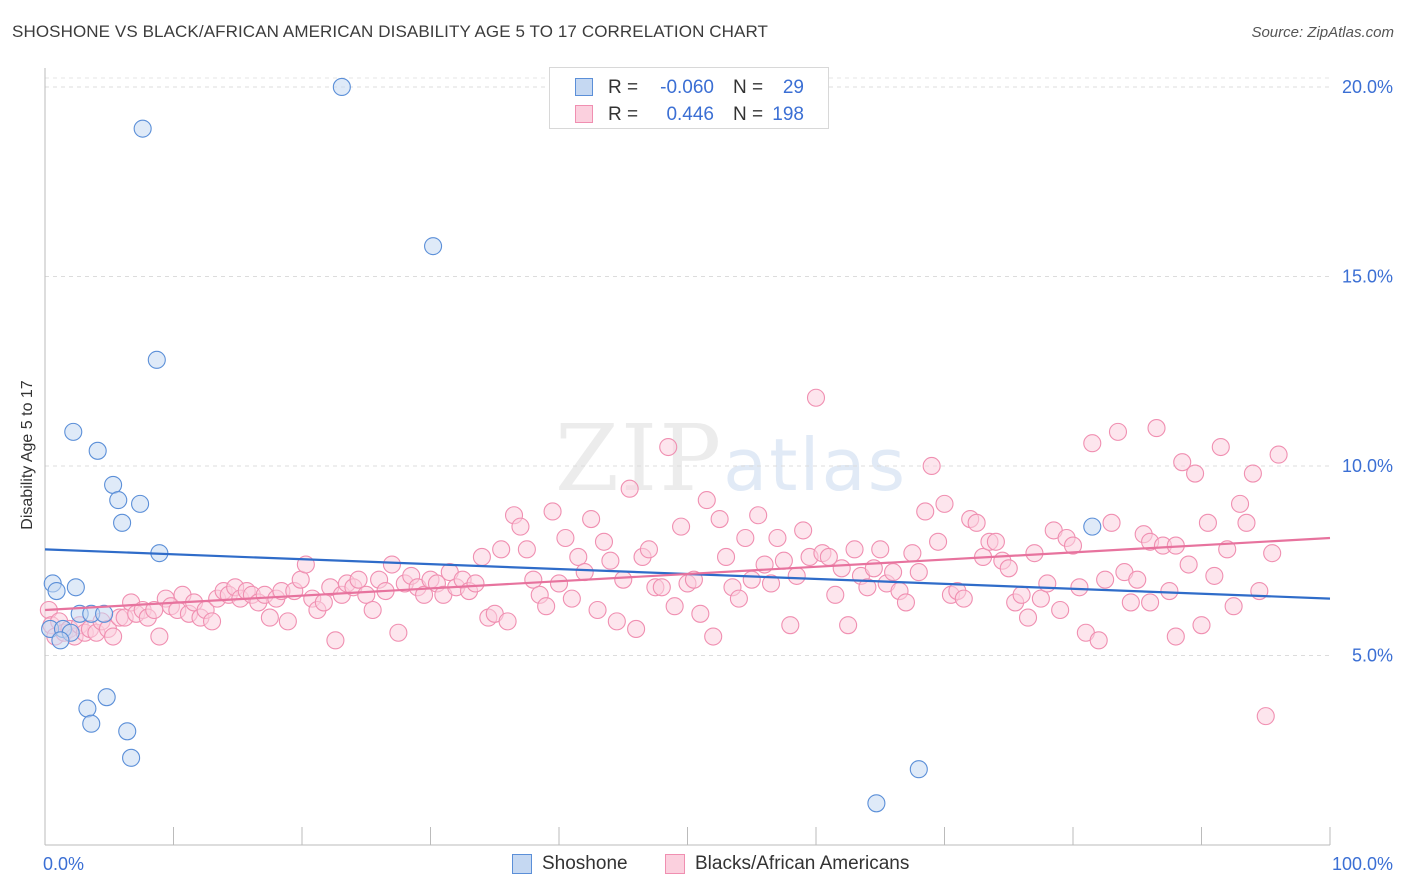 The image size is (1406, 892). Describe the element at coordinates (793, 87) in the screenshot. I see `n-value: 29` at that location.